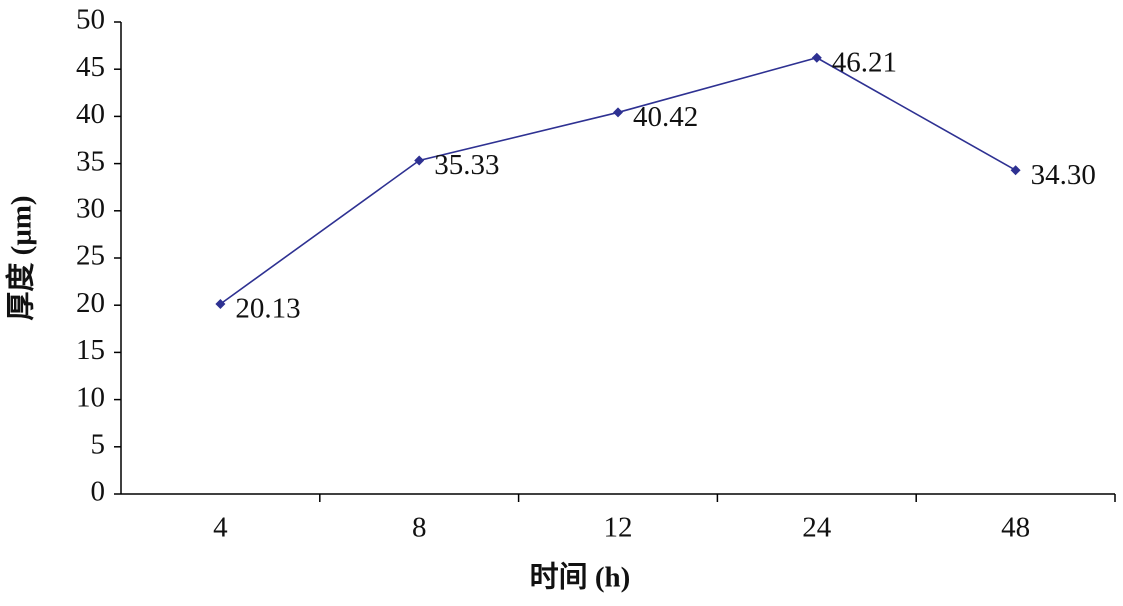 The height and width of the screenshot is (606, 1123). What do you see at coordinates (98, 444) in the screenshot?
I see `y-tick-label: 5` at bounding box center [98, 444].